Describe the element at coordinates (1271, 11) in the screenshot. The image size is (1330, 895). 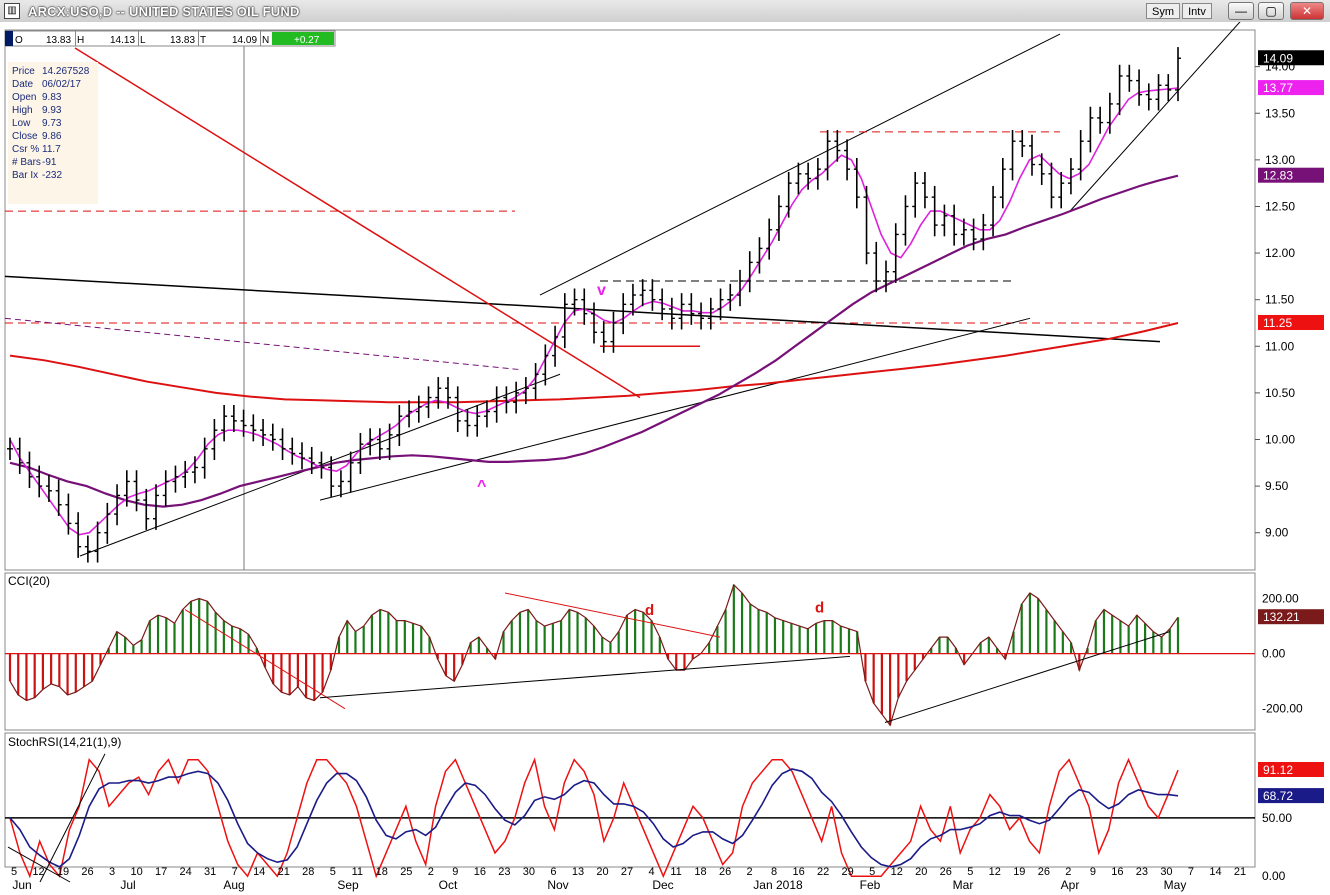
I see `restore-button: ▢` at that location.